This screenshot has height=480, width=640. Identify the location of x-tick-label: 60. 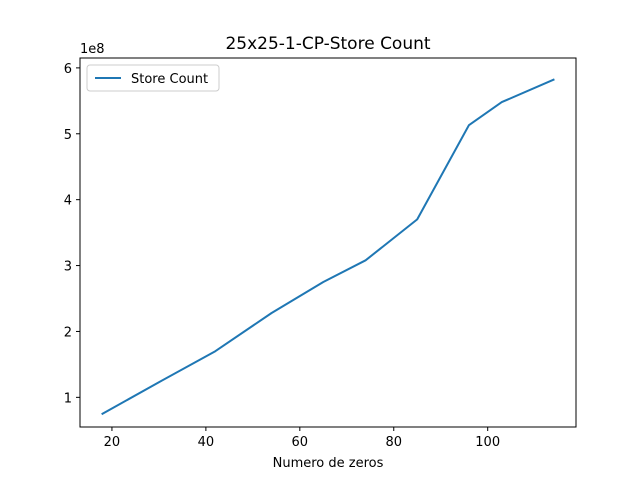
(300, 442).